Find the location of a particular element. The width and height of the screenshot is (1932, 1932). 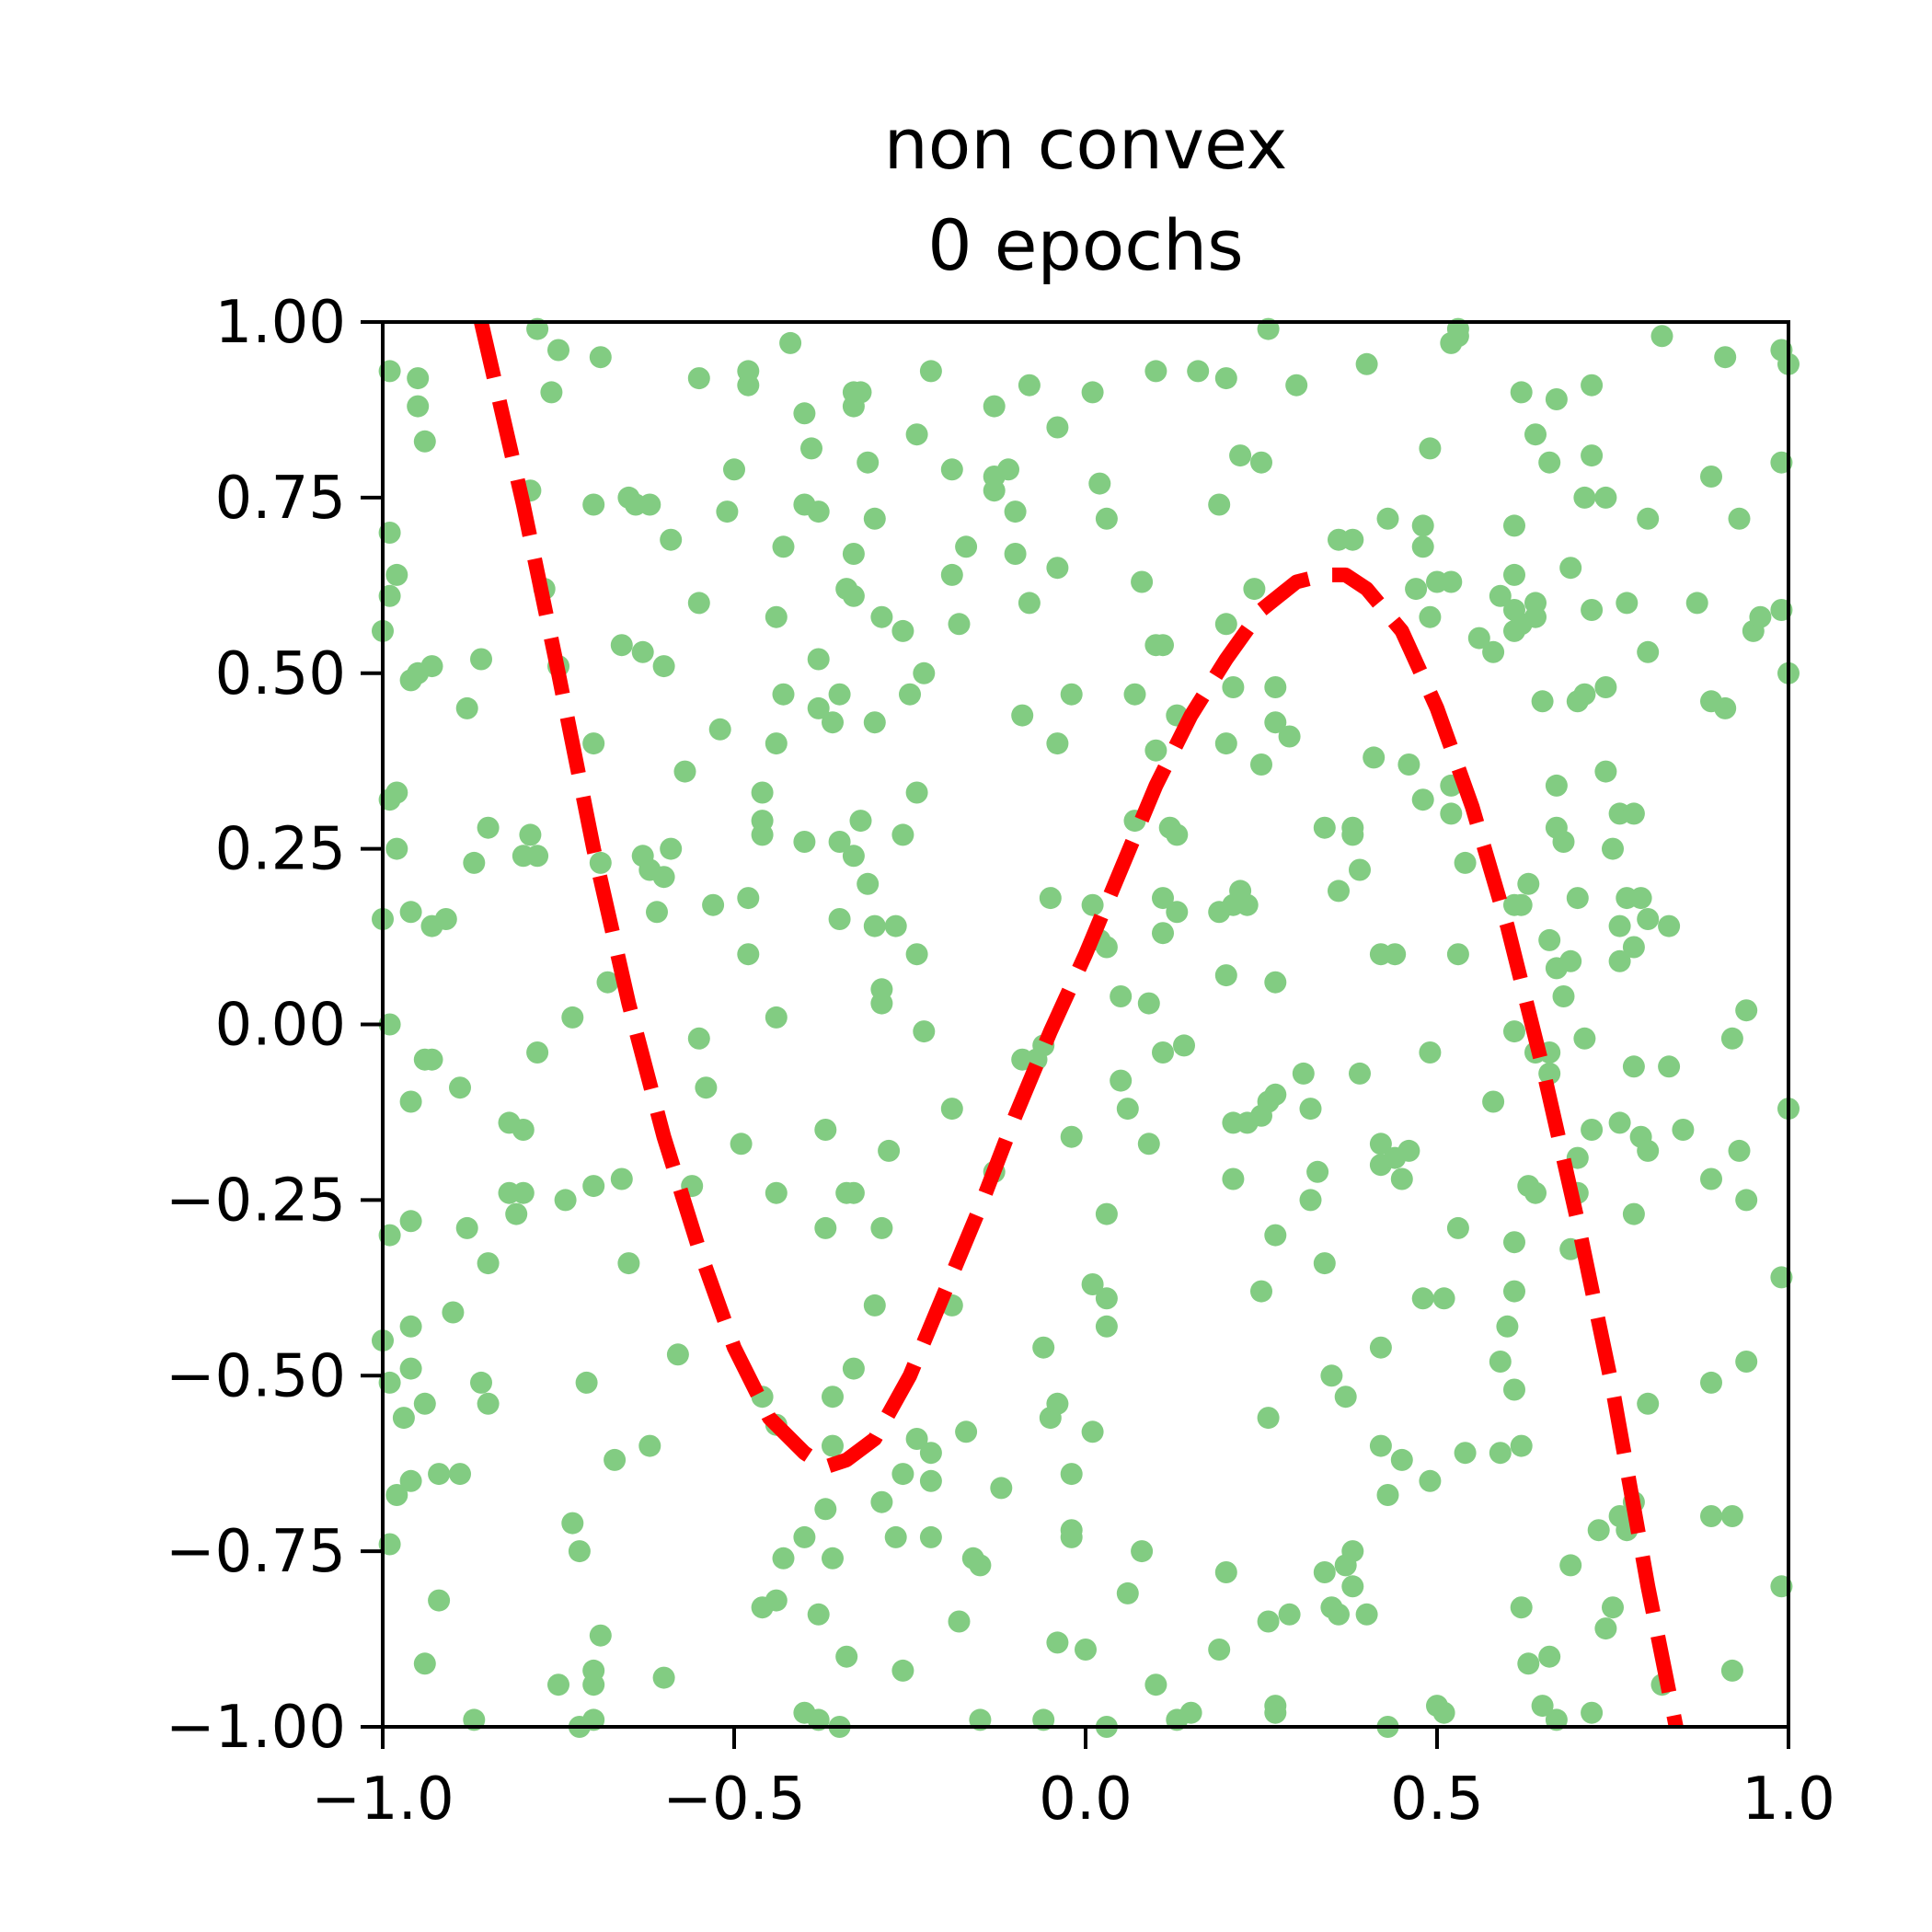

x-tick-label: 0.0 is located at coordinates (1086, 1799).